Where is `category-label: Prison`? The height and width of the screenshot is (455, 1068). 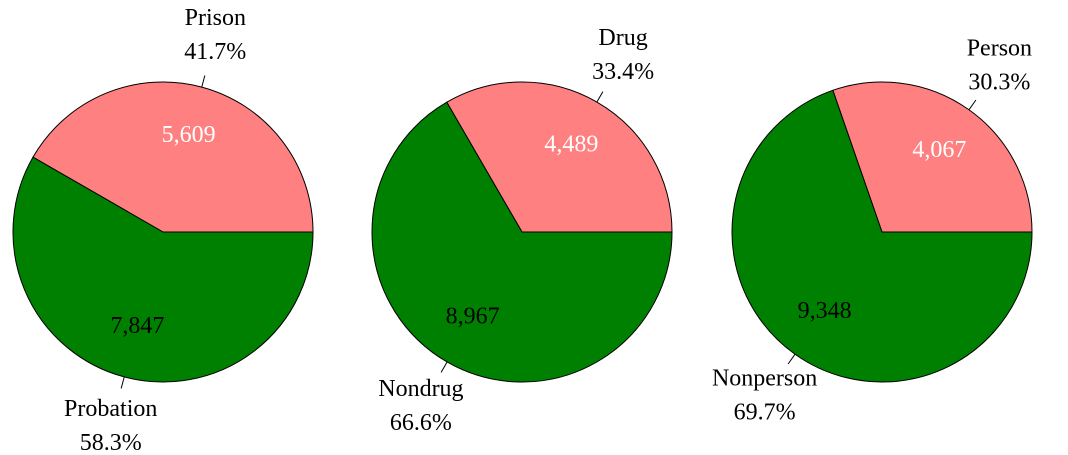 category-label: Prison is located at coordinates (215, 18).